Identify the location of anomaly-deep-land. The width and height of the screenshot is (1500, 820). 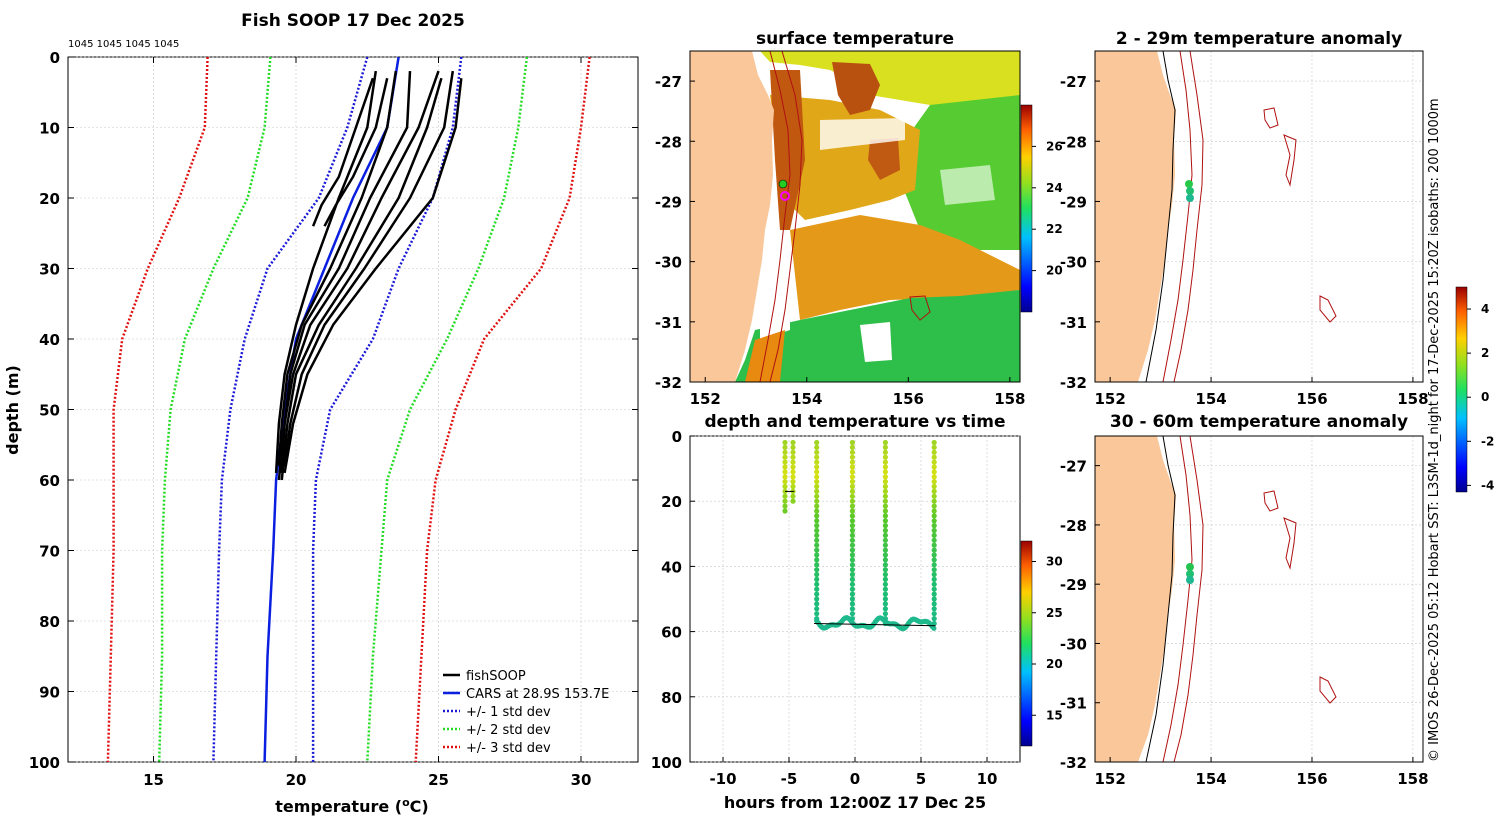
(1135, 599).